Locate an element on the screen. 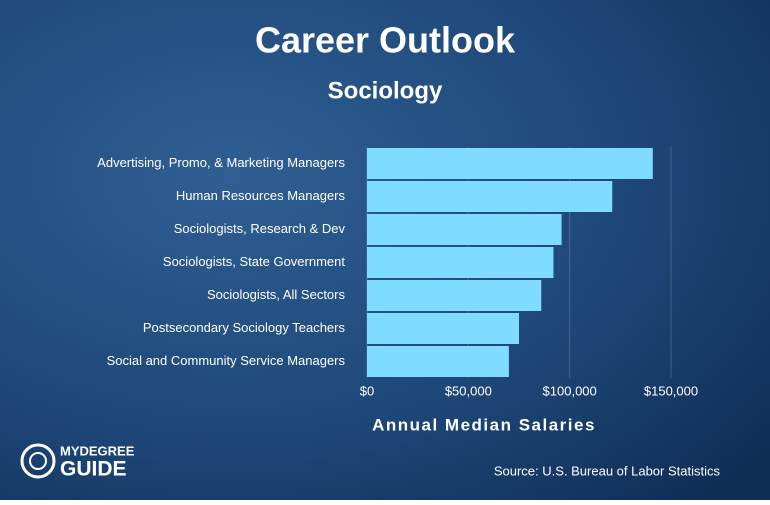  y-tick-label: Sociologists, All Sectors is located at coordinates (276, 294).